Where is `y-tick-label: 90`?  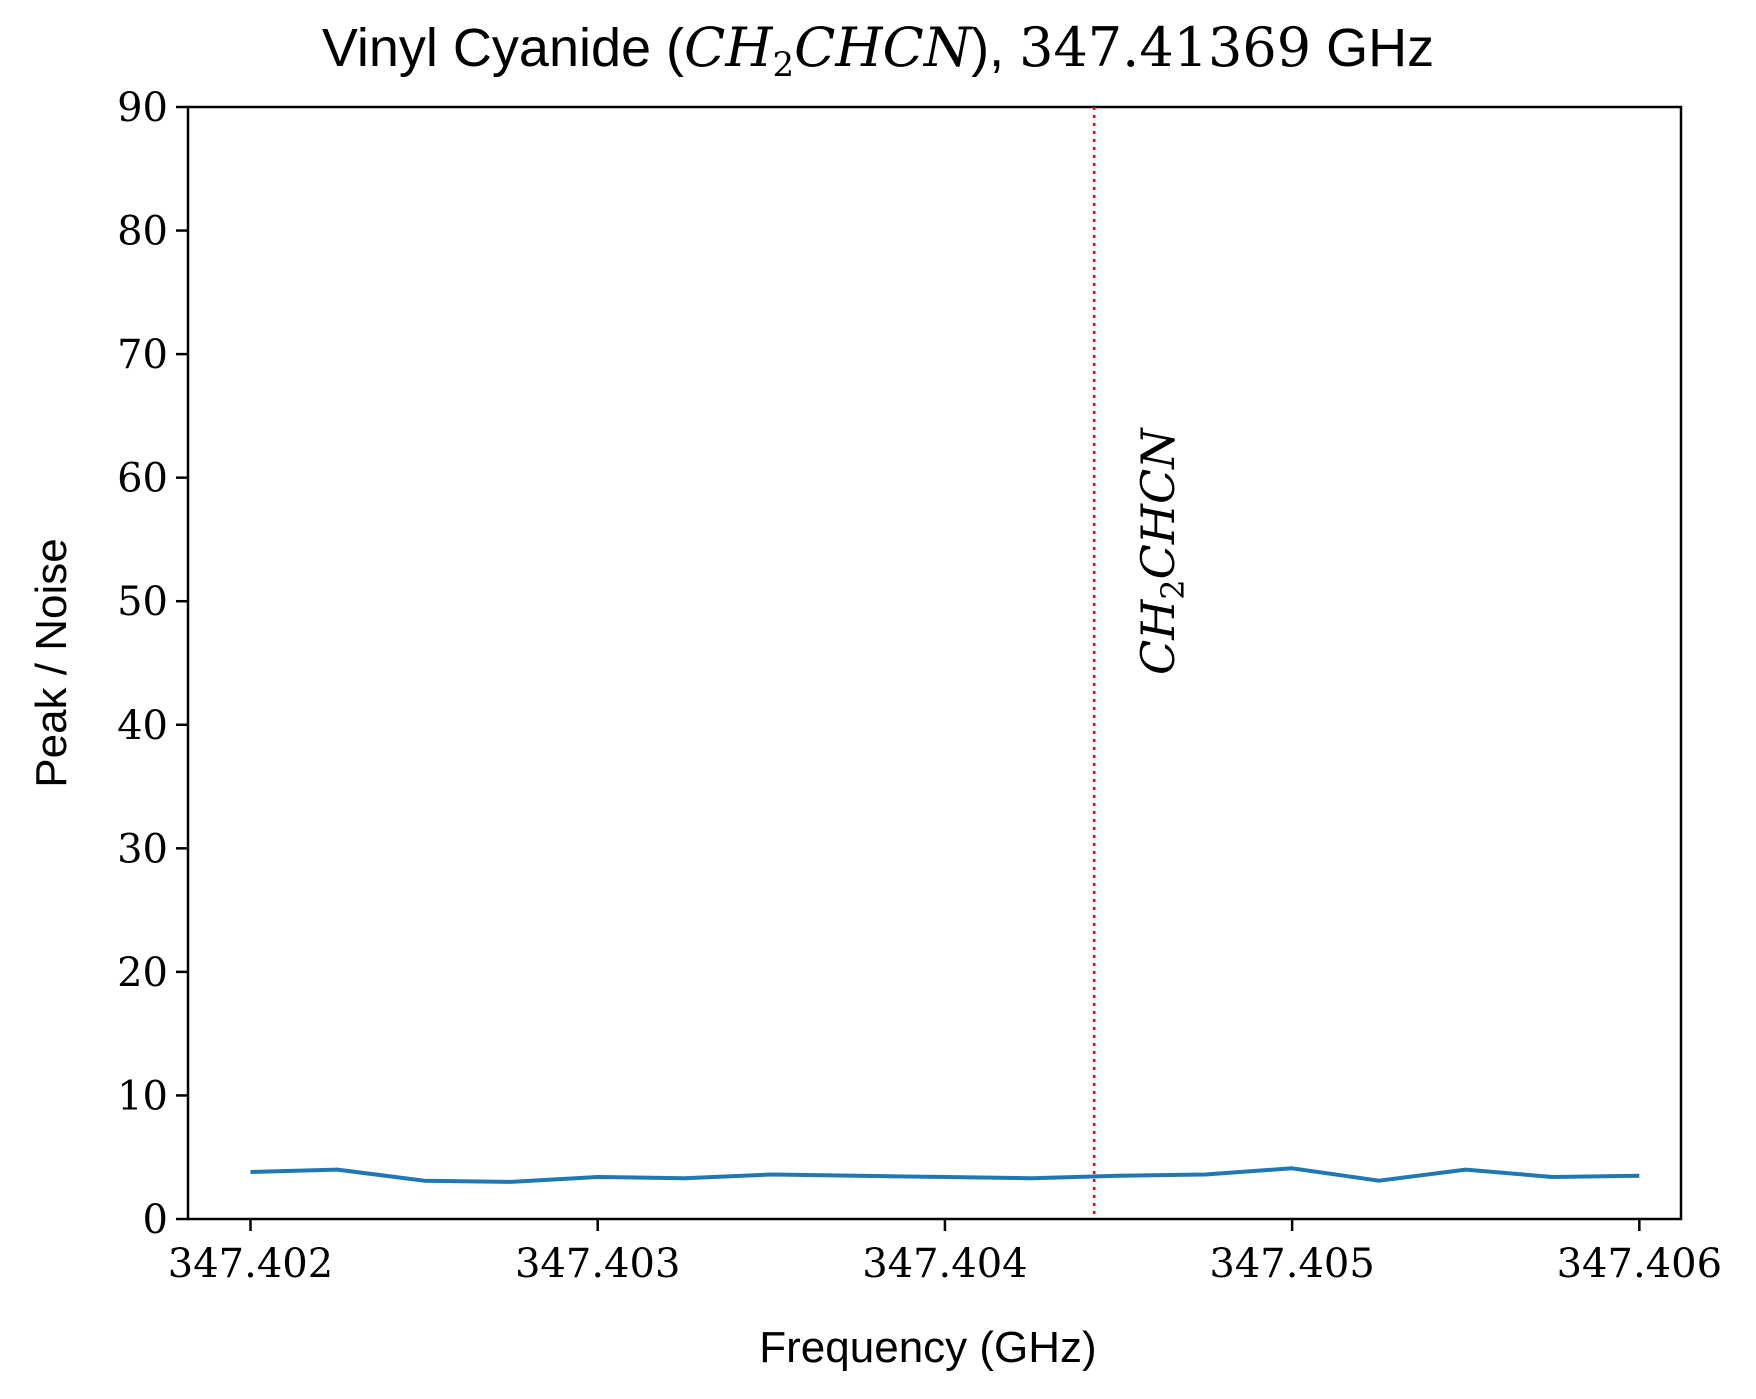
y-tick-label: 90 is located at coordinates (142, 108).